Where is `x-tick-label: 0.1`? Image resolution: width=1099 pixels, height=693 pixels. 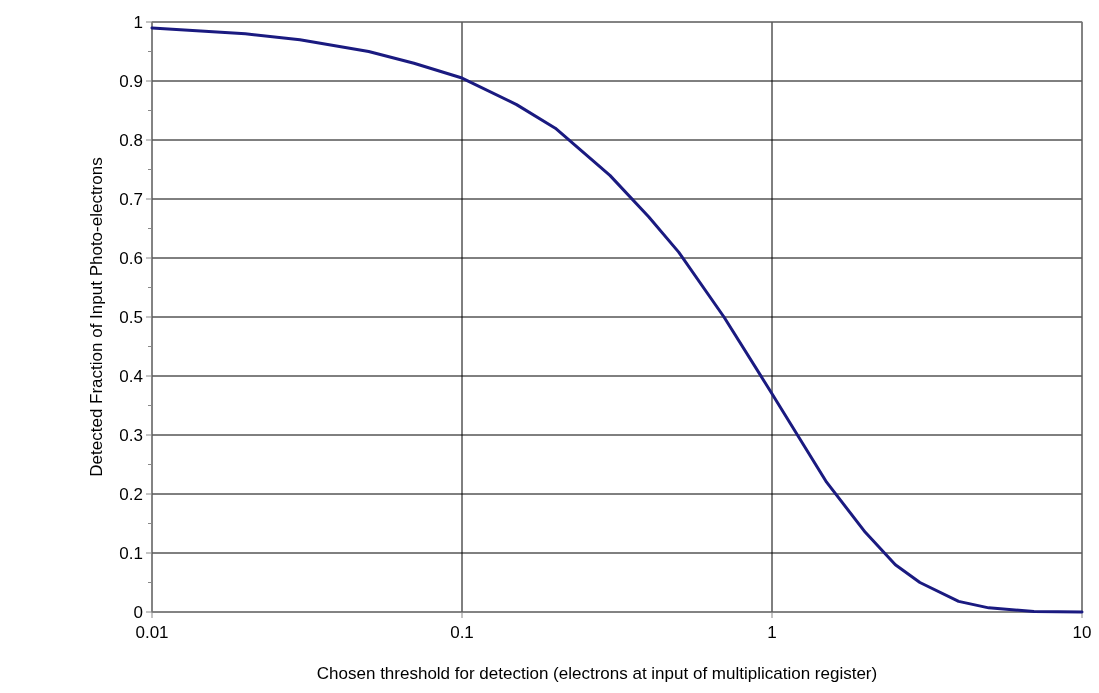
x-tick-label: 0.1 is located at coordinates (462, 632).